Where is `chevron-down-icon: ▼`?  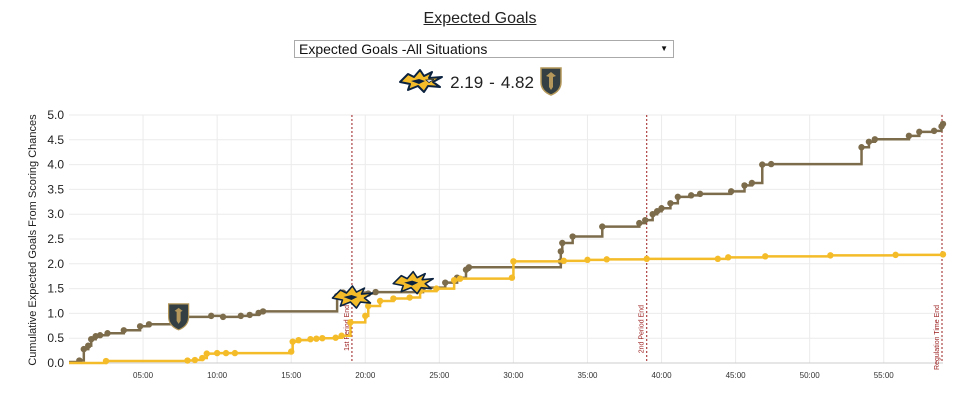
chevron-down-icon: ▼ is located at coordinates (664, 48).